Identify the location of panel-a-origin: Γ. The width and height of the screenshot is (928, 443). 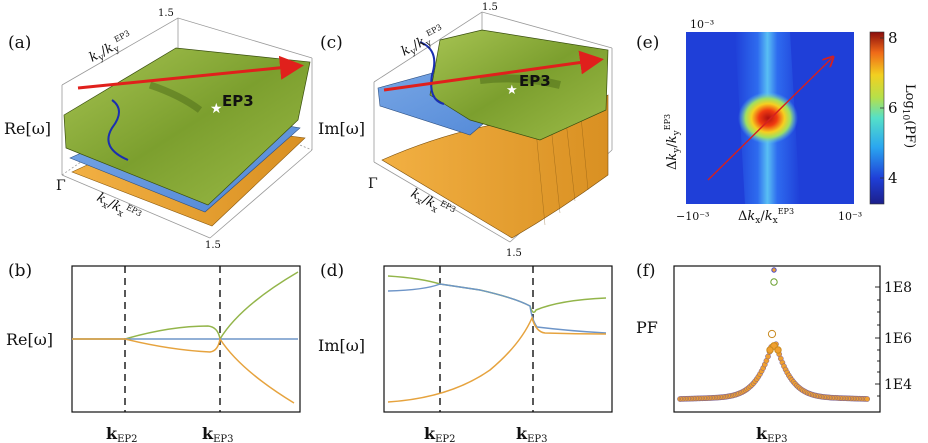
(61, 186).